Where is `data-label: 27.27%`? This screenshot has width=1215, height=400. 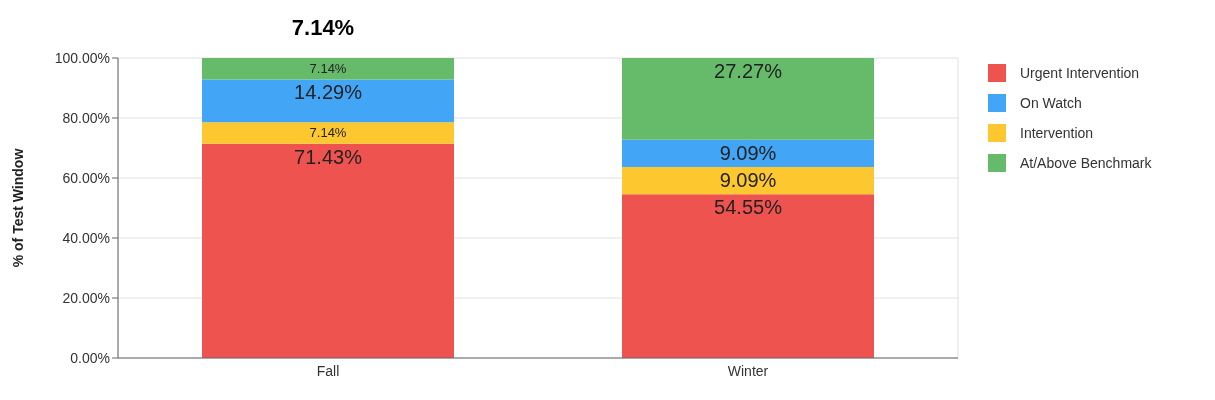 data-label: 27.27% is located at coordinates (748, 71).